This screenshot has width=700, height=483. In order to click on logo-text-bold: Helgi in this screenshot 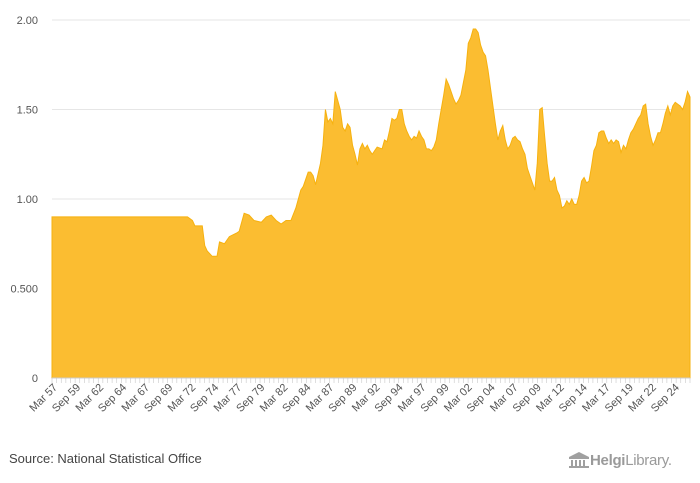, I will do `click(608, 460)`.